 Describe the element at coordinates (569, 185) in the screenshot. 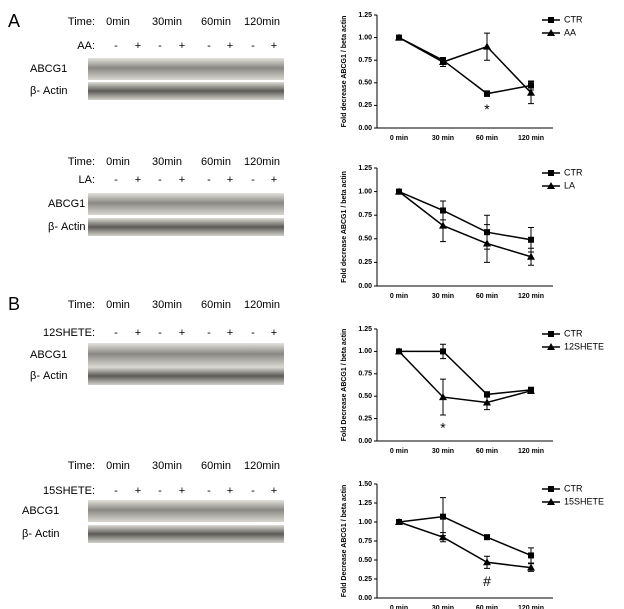

I see `legend-label: LA` at that location.